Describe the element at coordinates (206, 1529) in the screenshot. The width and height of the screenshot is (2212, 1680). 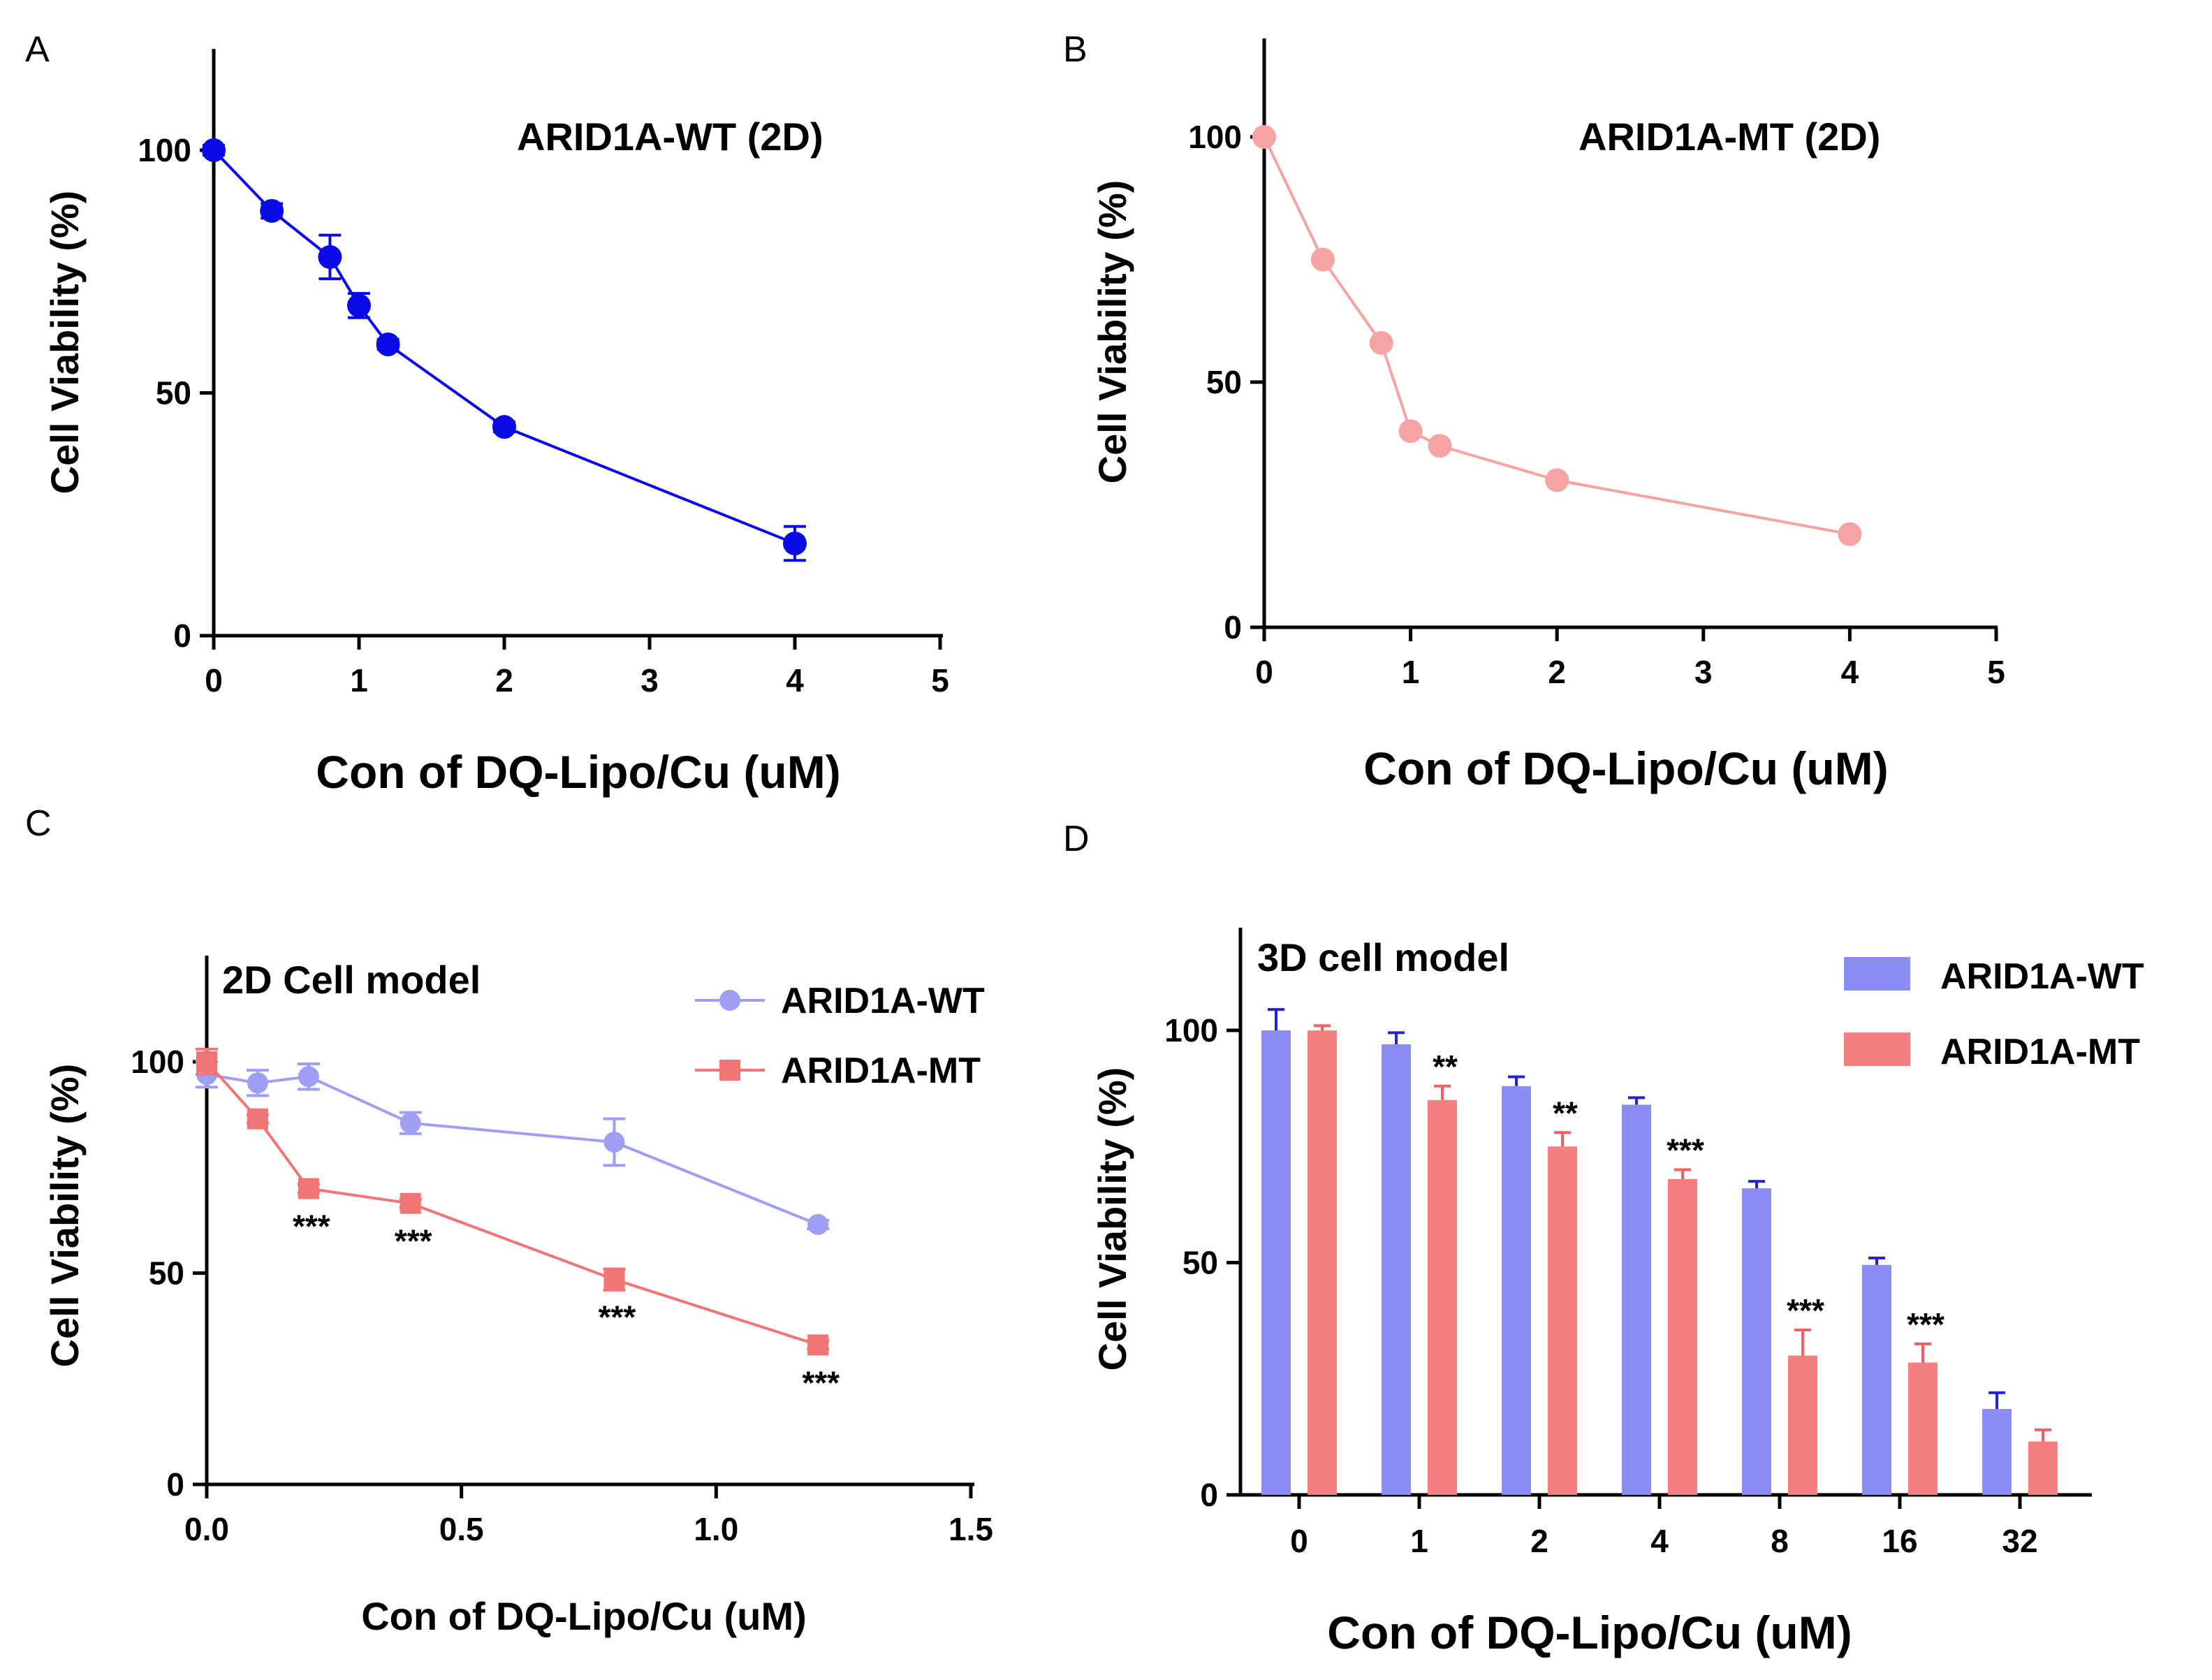
I see `x-tick-label: 0.0` at that location.